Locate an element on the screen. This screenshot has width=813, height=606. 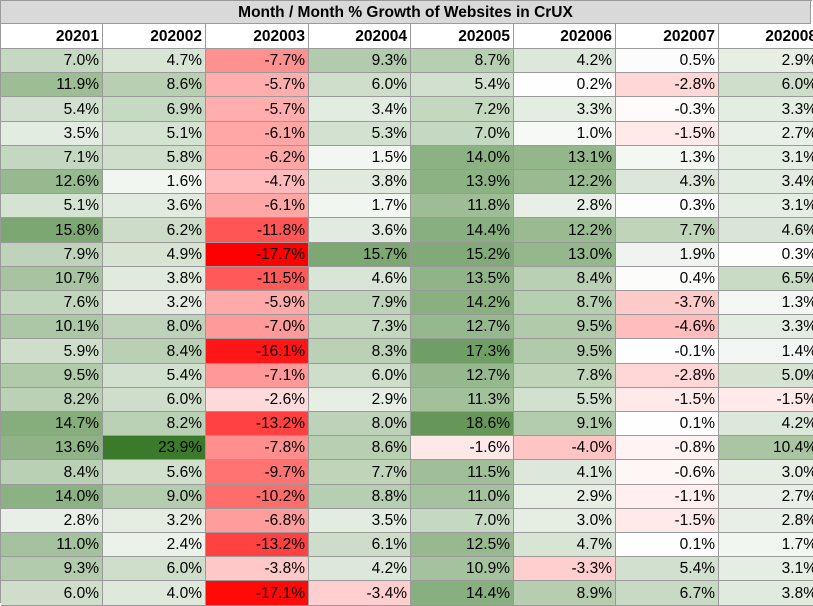
table-cell: -5.9% is located at coordinates (257, 303).